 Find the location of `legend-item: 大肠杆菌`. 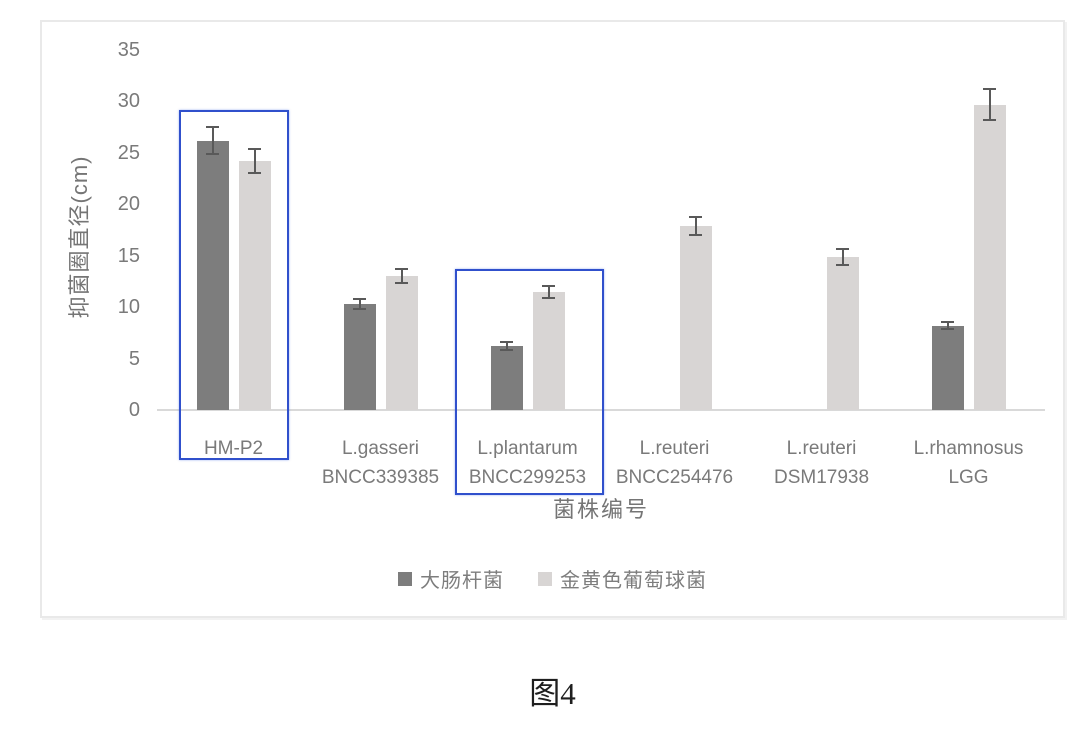

legend-item: 大肠杆菌 is located at coordinates (451, 578).